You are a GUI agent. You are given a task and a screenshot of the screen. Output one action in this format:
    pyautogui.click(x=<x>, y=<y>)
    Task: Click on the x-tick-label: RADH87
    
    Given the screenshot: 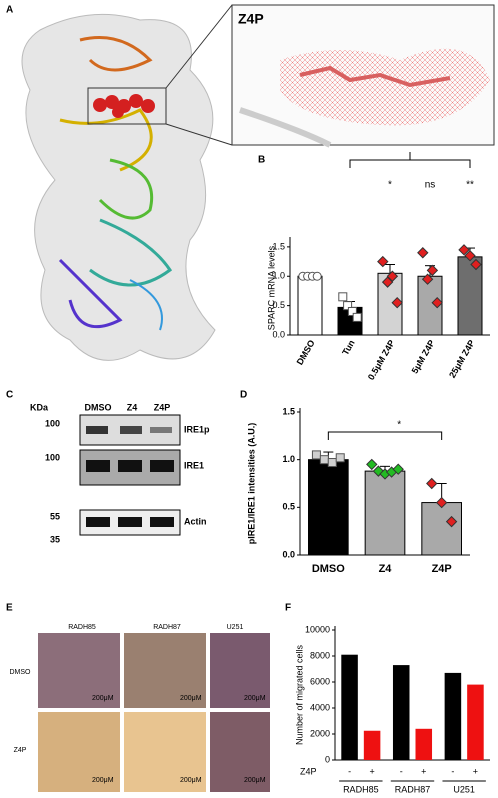 What is the action you would take?
    pyautogui.click(x=413, y=789)
    